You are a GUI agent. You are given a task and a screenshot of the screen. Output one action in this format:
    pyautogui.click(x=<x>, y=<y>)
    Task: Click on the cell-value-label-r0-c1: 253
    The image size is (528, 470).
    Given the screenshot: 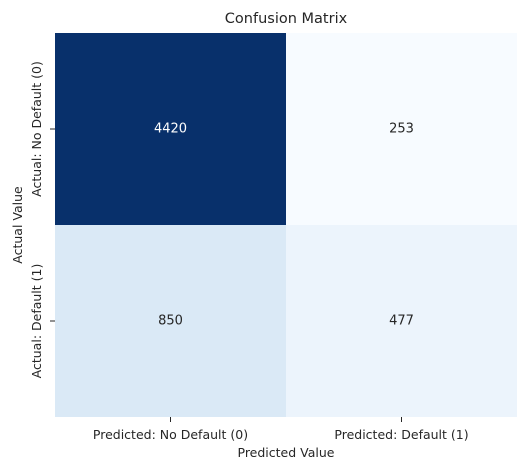 What is the action you would take?
    pyautogui.click(x=401, y=129)
    